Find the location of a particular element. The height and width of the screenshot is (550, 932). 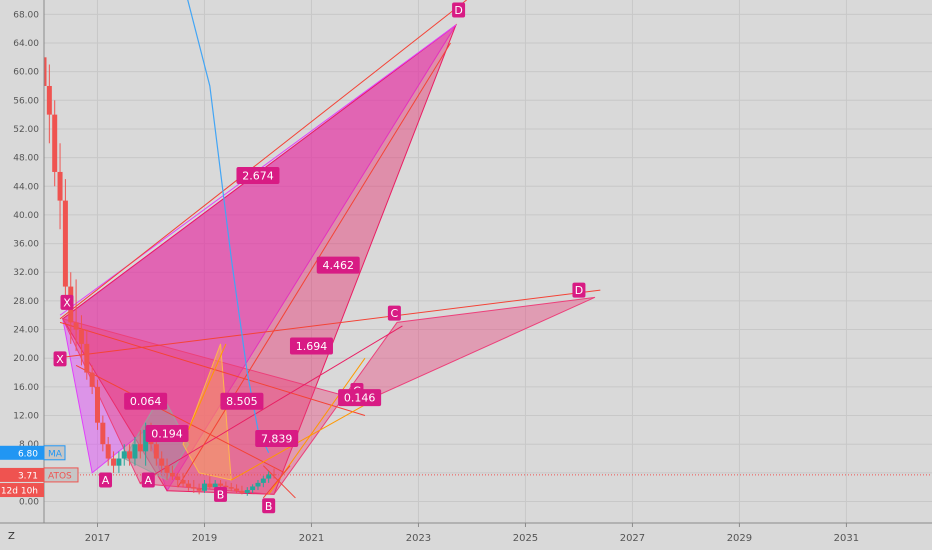

x-tick-label: 2029 is located at coordinates (739, 538).